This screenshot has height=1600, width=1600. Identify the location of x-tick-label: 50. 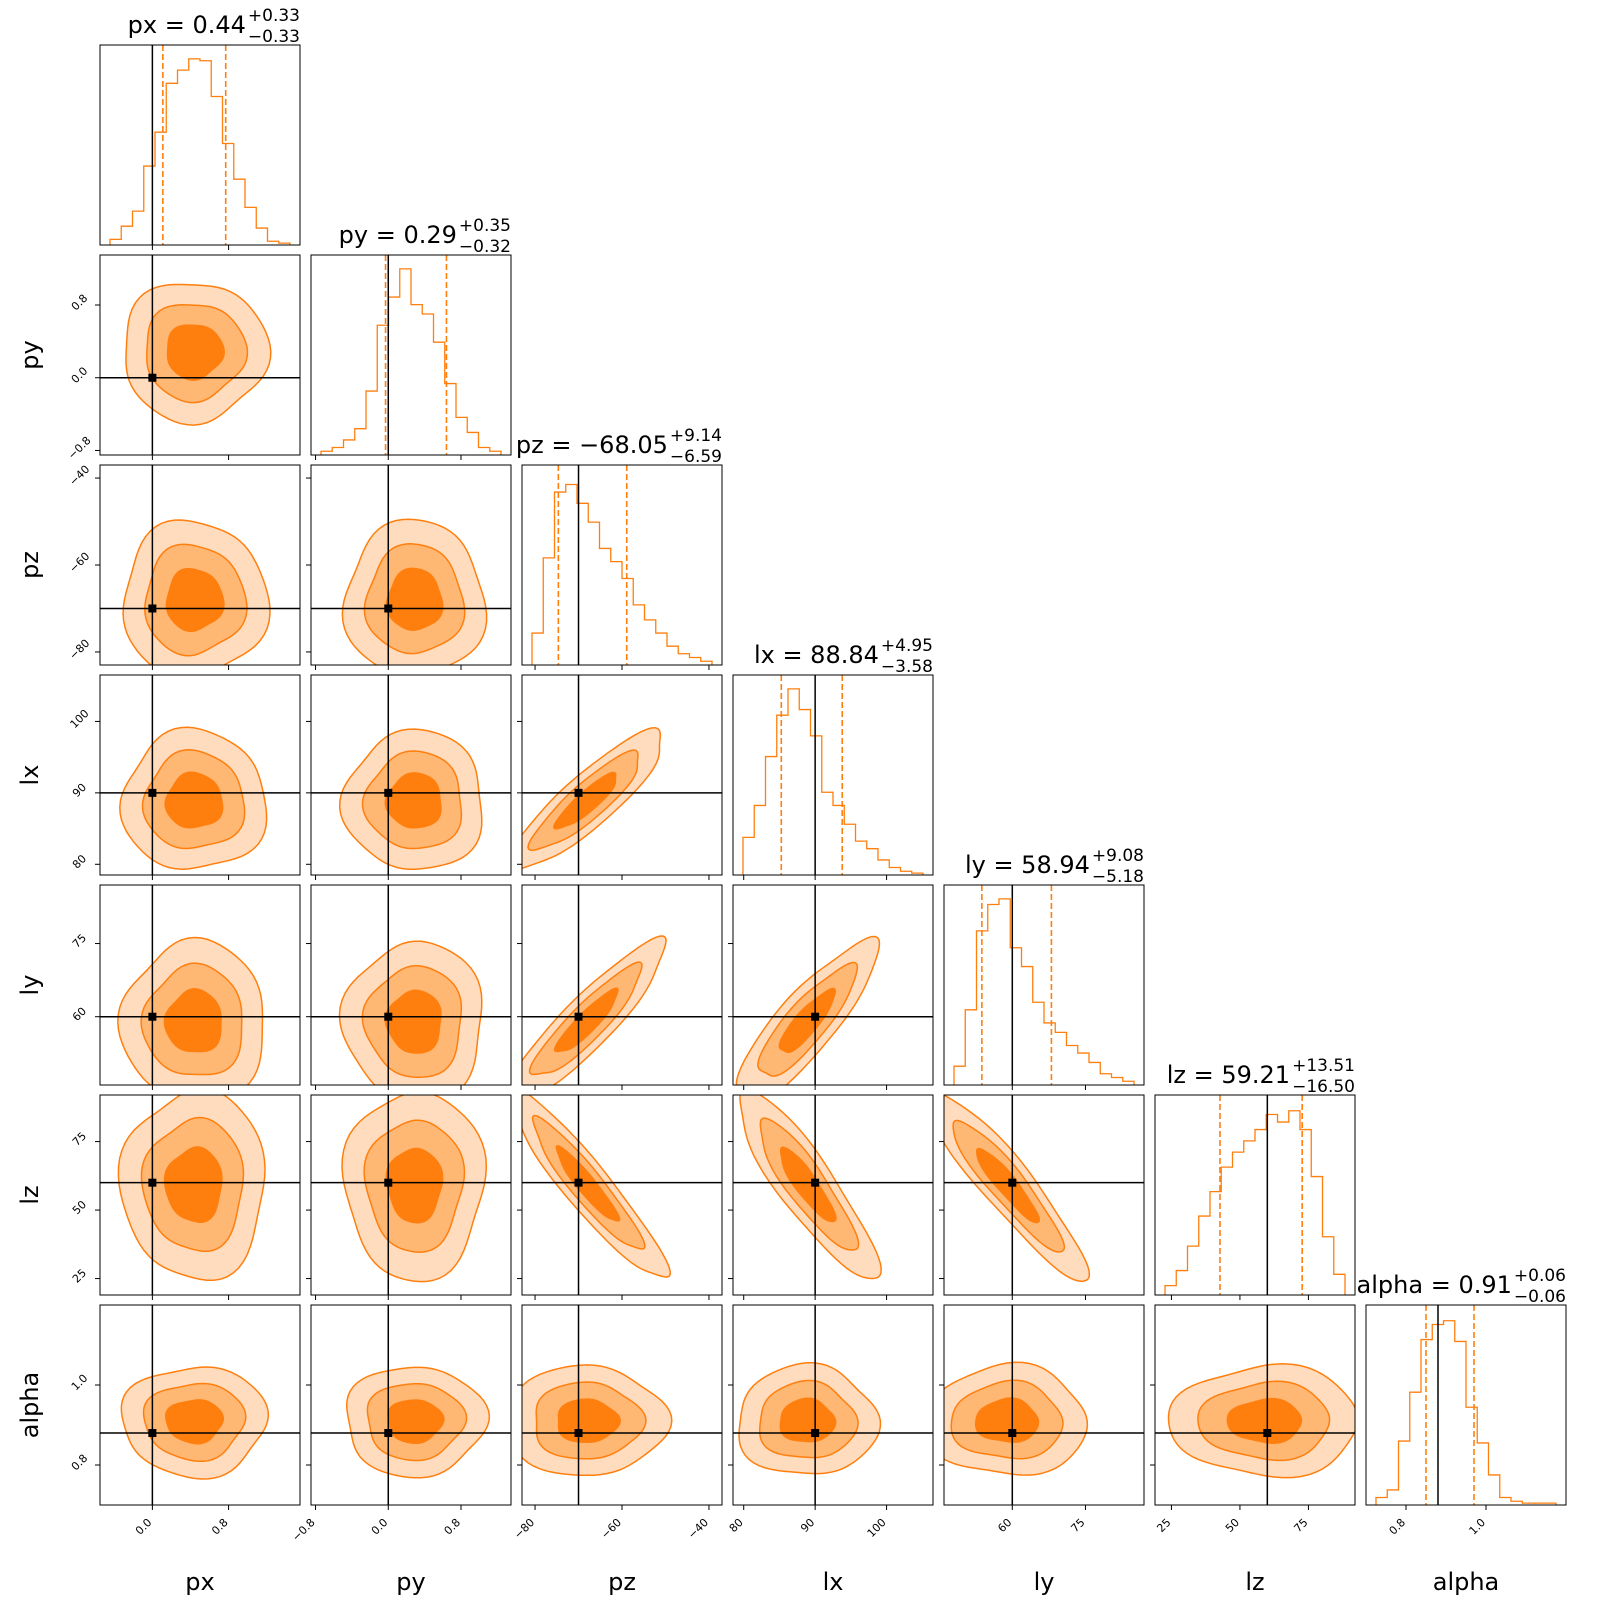
(1232, 1525).